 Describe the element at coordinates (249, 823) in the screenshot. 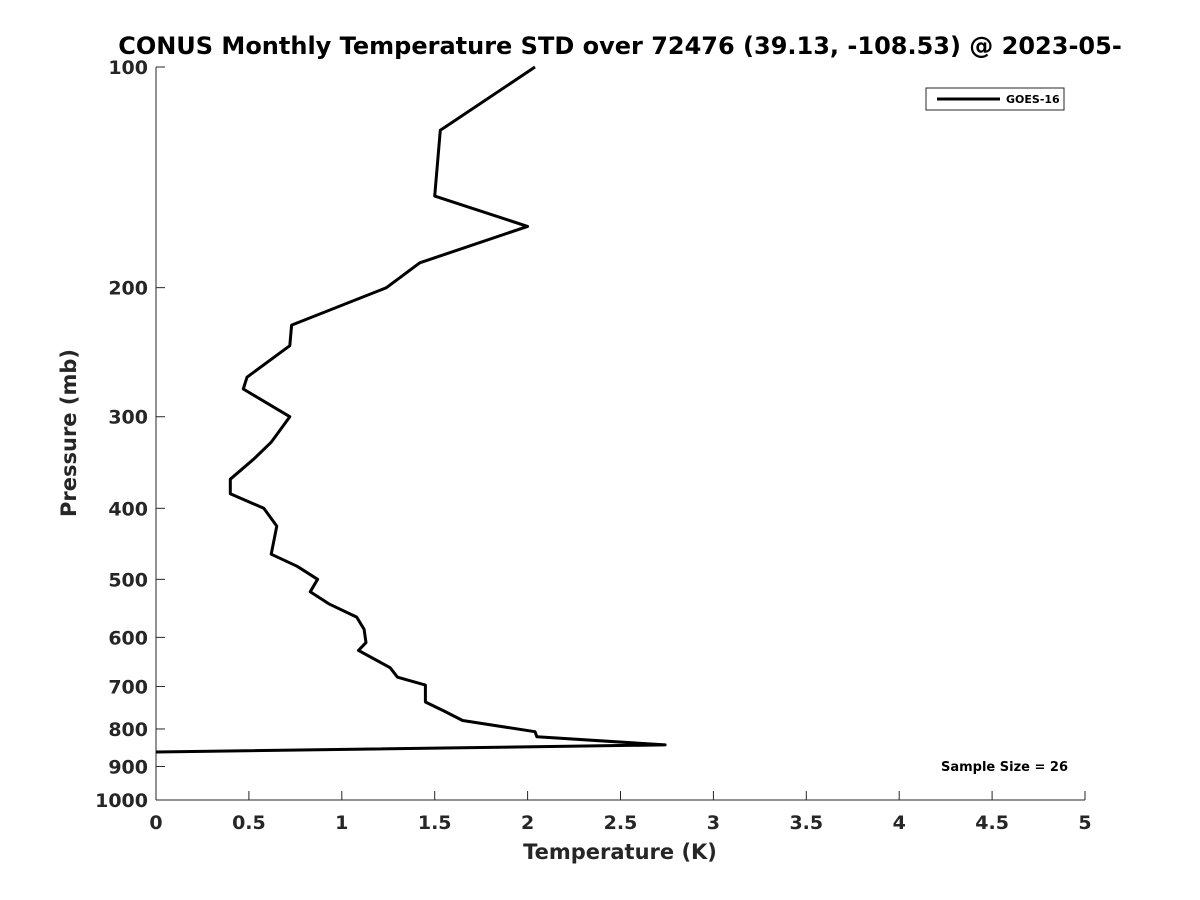

I see `x-tick-label: 0.5` at that location.